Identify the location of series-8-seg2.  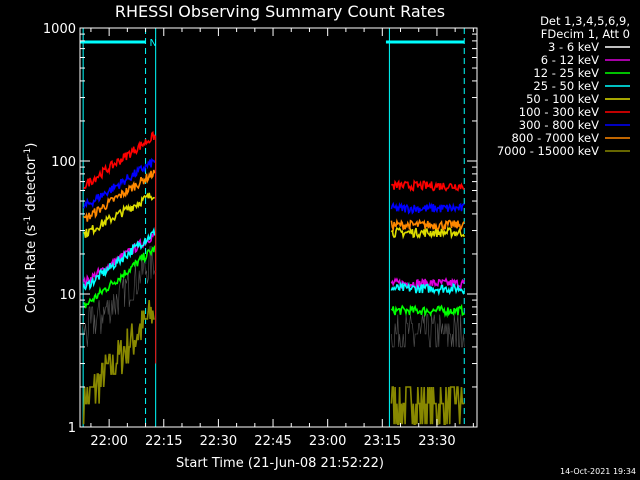
(427, 406).